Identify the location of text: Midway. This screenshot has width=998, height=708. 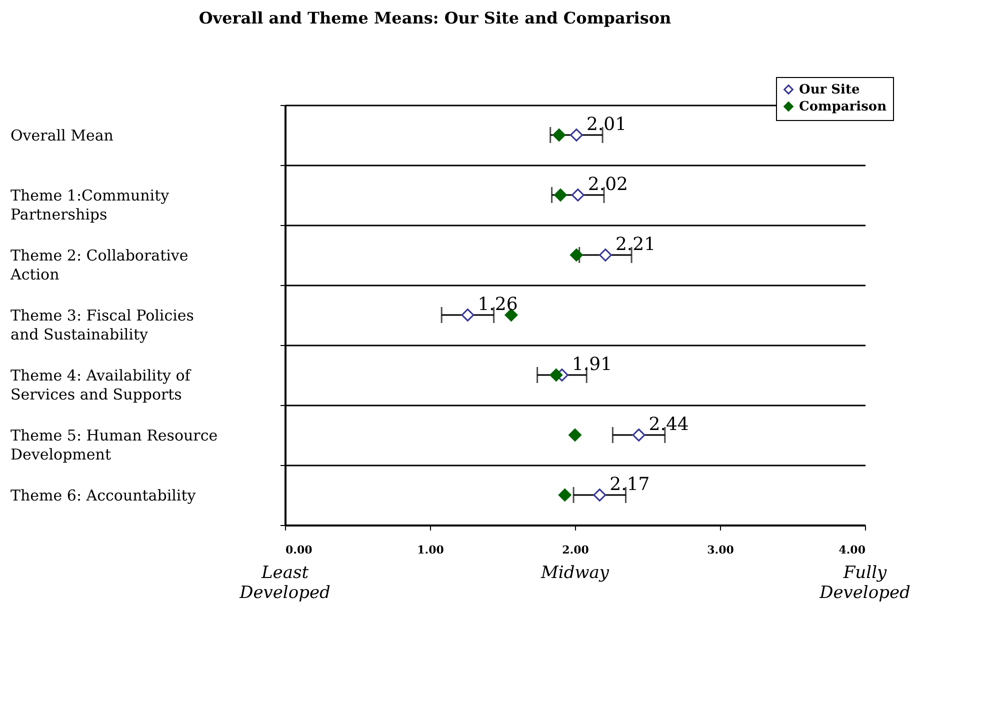
(575, 573).